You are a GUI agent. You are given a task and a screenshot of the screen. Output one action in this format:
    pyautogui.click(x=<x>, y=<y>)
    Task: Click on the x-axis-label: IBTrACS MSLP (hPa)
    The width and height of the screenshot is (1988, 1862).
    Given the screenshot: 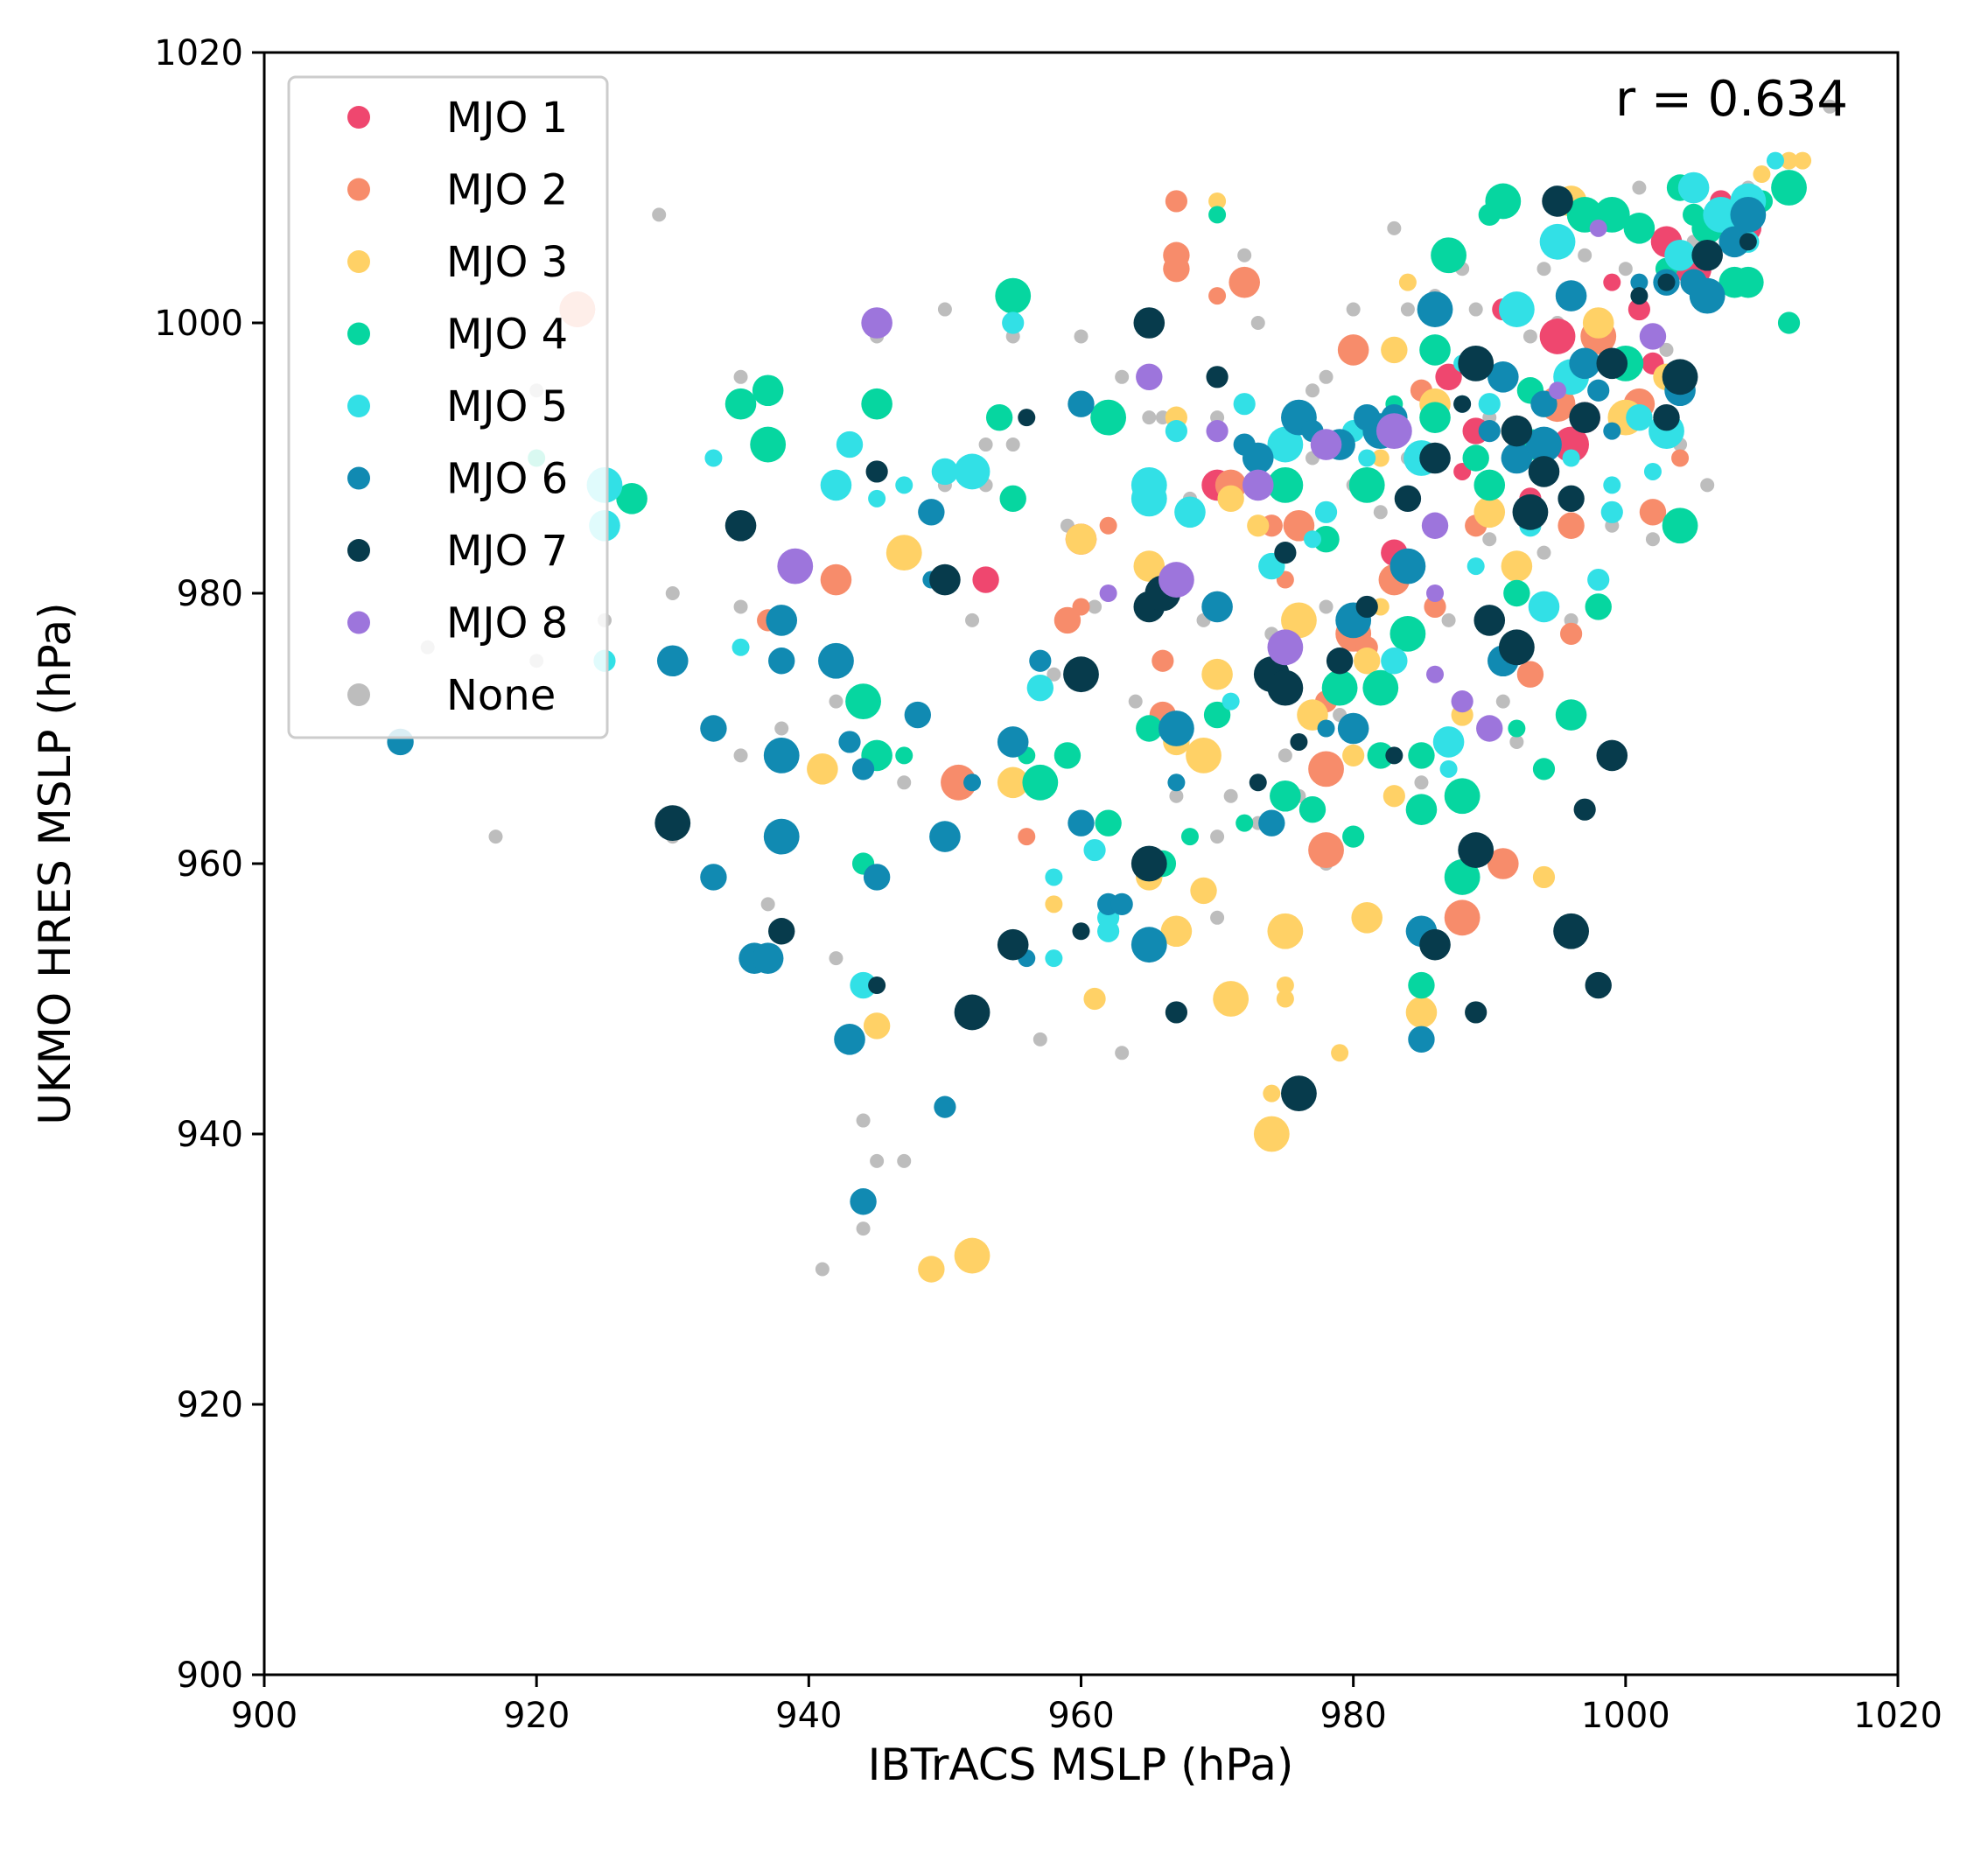 What is the action you would take?
    pyautogui.click(x=1081, y=1765)
    